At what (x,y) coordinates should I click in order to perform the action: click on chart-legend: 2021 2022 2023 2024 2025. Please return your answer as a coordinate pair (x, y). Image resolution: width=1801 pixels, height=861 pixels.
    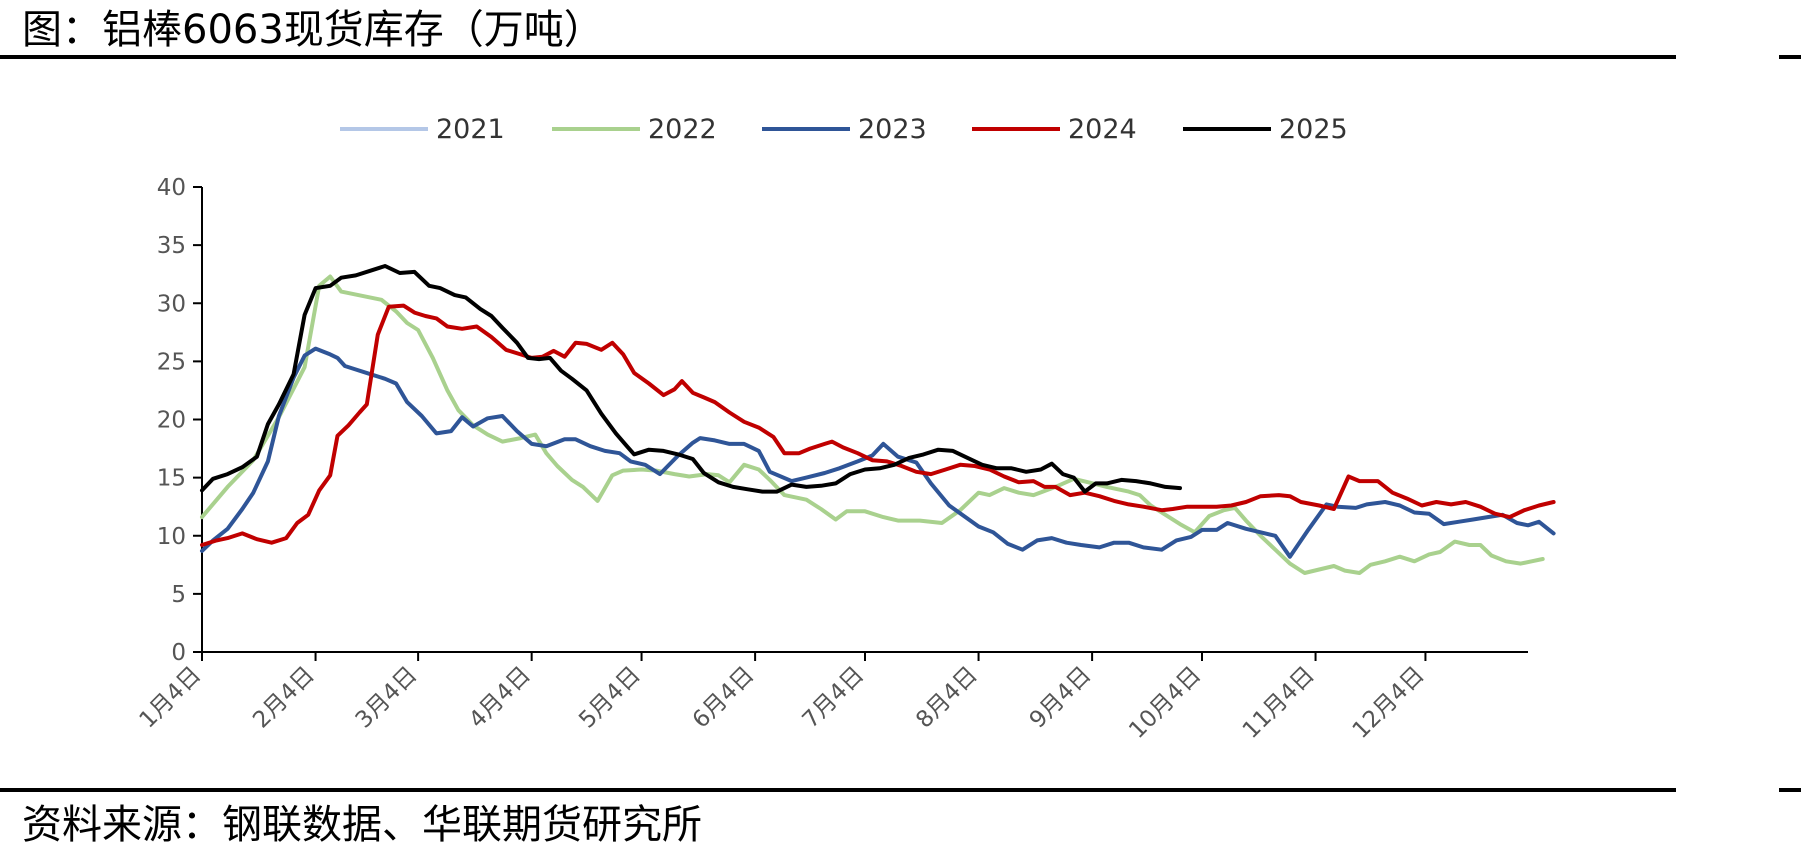
    Looking at the image, I should click on (844, 129).